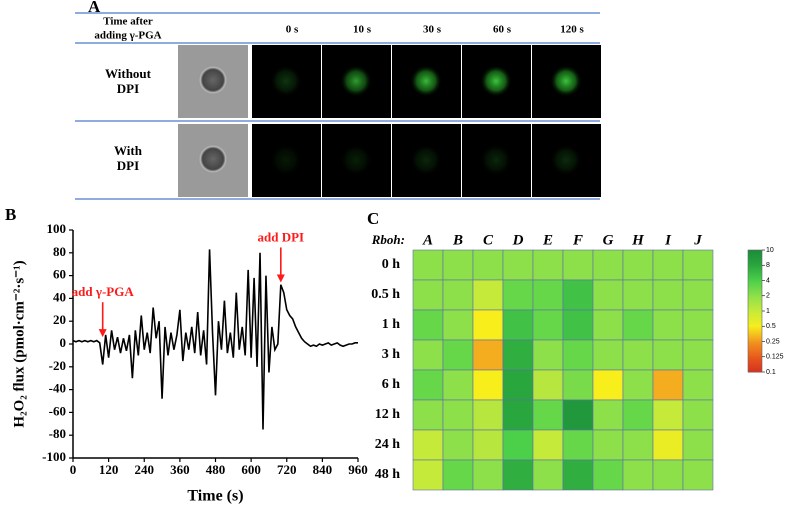 The width and height of the screenshot is (787, 511). Describe the element at coordinates (145, 469) in the screenshot. I see `x-tick-label: 240` at that location.